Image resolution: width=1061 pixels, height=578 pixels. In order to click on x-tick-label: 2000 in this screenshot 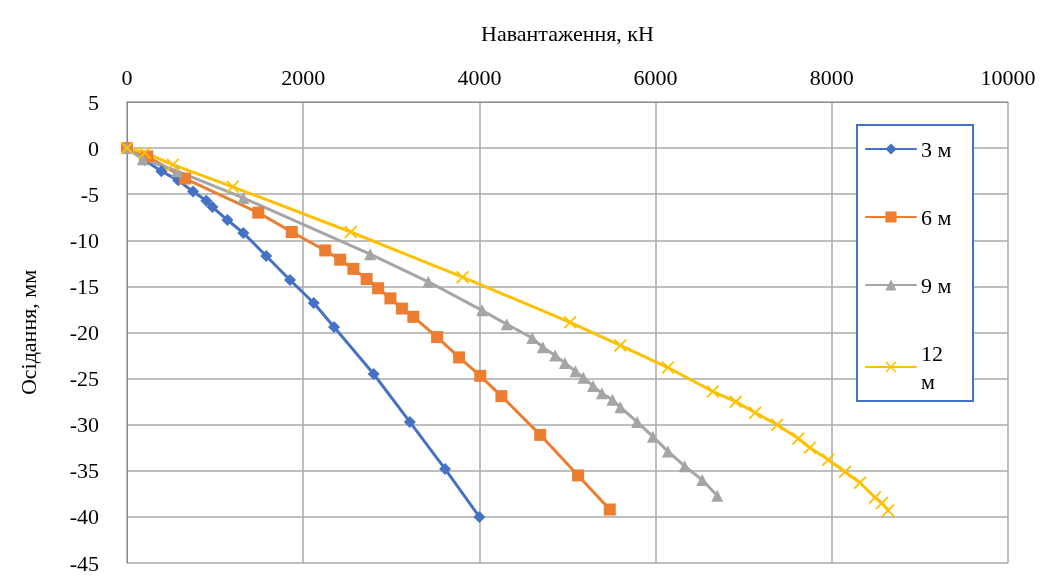, I will do `click(303, 77)`.